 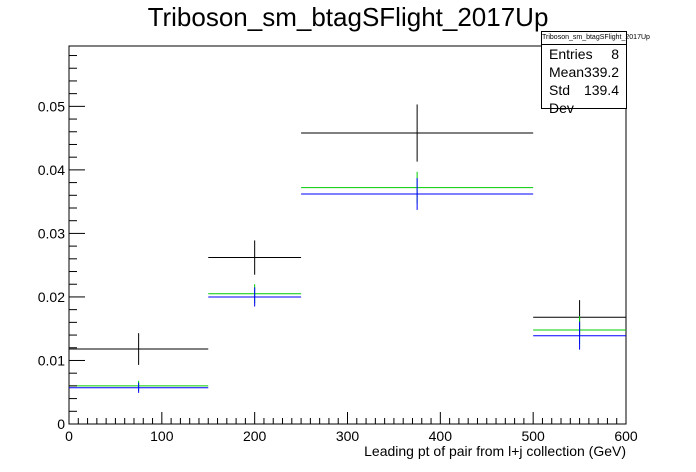 I want to click on x-tick-label: 300, so click(x=348, y=436).